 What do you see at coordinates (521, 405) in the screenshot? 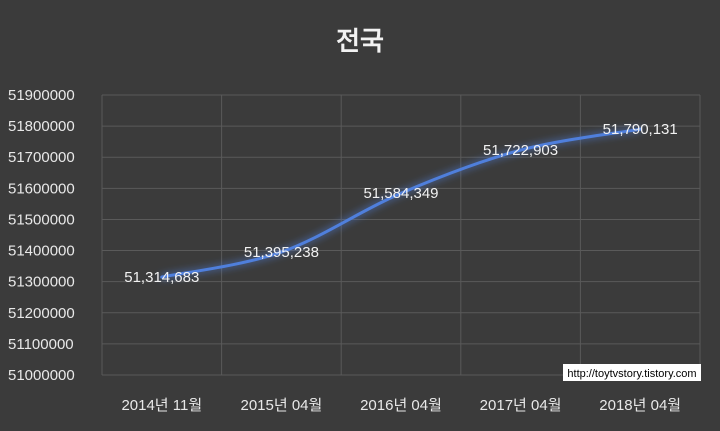
I see `x-tick-label: 2017년 04월` at bounding box center [521, 405].